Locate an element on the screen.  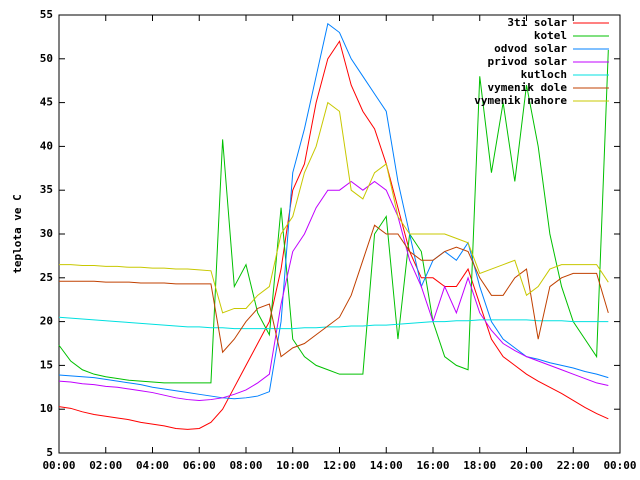
legend-label: vymenik dole is located at coordinates (528, 87).